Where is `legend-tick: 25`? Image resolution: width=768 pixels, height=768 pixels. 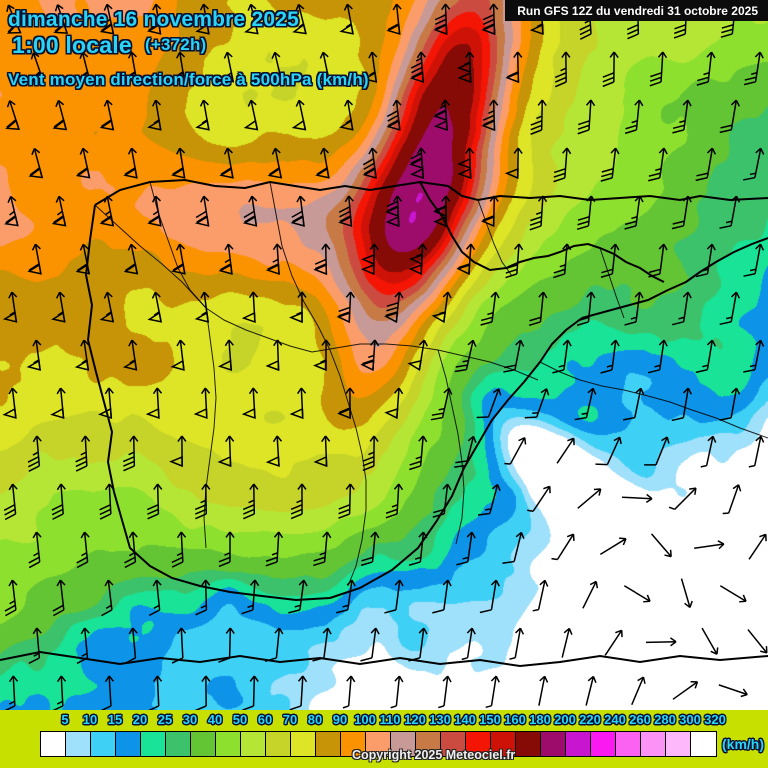
legend-tick: 25 is located at coordinates (165, 719).